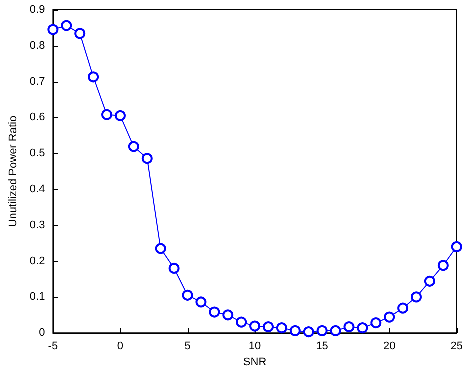 This screenshot has width=466, height=373. Describe the element at coordinates (38, 82) in the screenshot. I see `y-tick-label: 0.7` at that location.